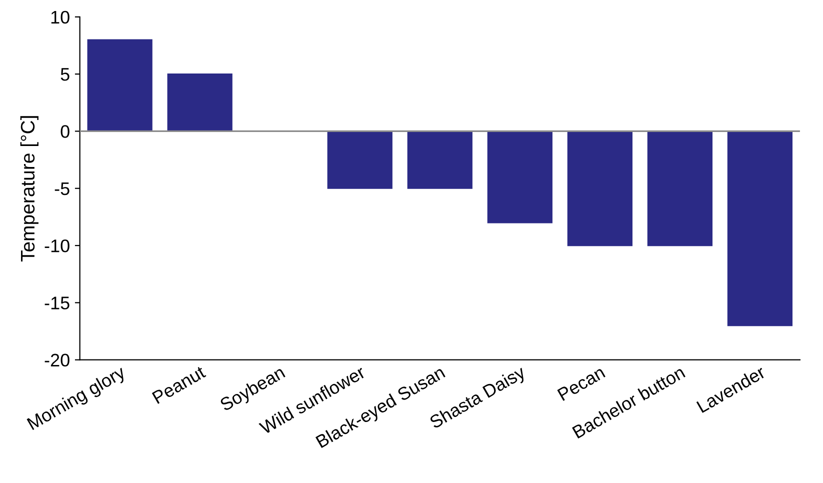  I want to click on y-tick-label: 0, so click(65, 131).